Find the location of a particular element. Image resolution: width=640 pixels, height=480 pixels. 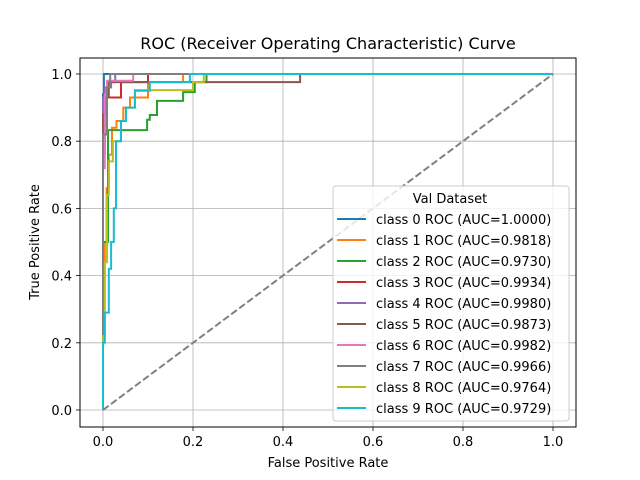

legend-label-class-5: class 5 ROC (AUC=0.9873) is located at coordinates (463, 325).